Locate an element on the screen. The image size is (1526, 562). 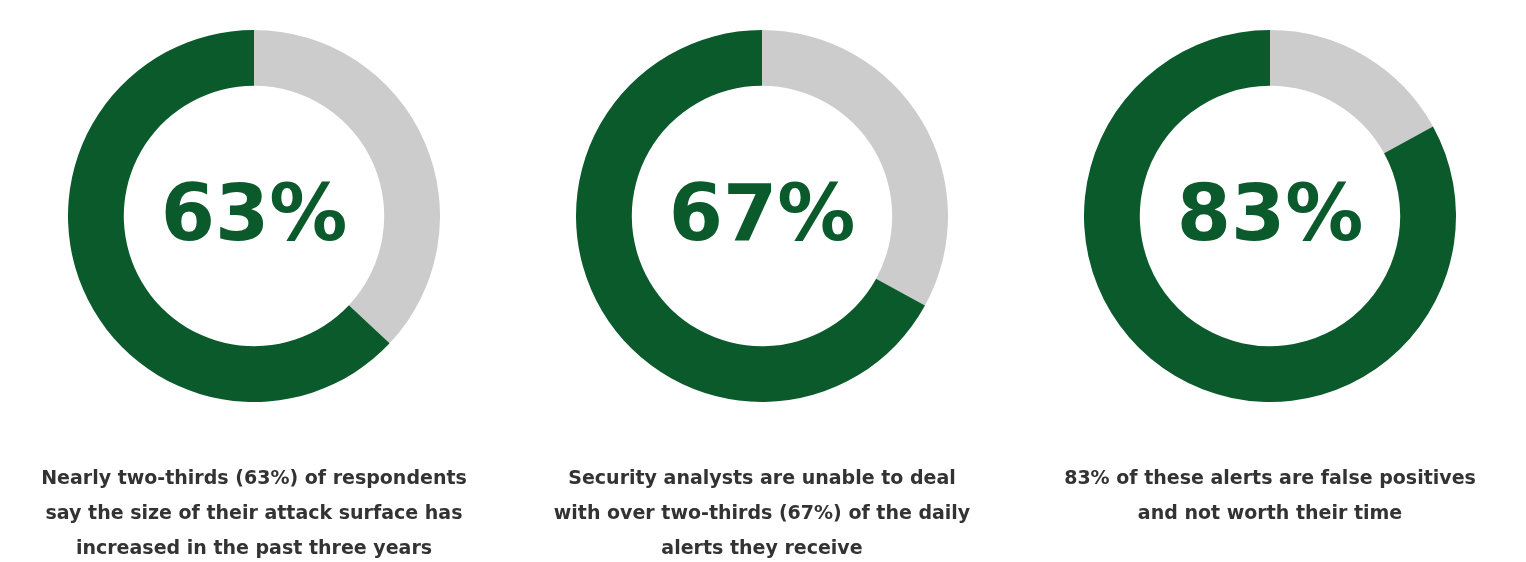
text: Nearly two-thirds (63%) of respondents say the size of their attack surface has increased in the past three years is located at coordinates (254, 512).